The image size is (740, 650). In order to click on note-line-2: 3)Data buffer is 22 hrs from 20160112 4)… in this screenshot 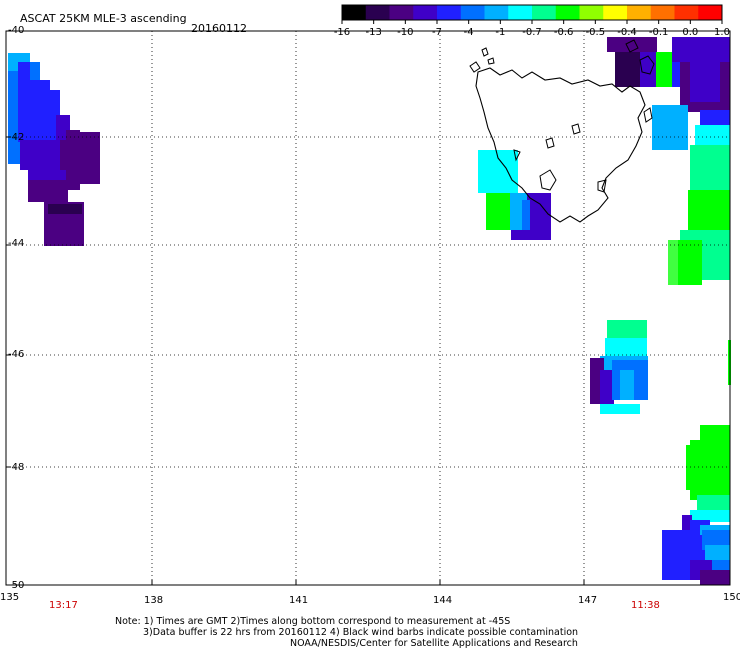, I will do `click(361, 632)`.